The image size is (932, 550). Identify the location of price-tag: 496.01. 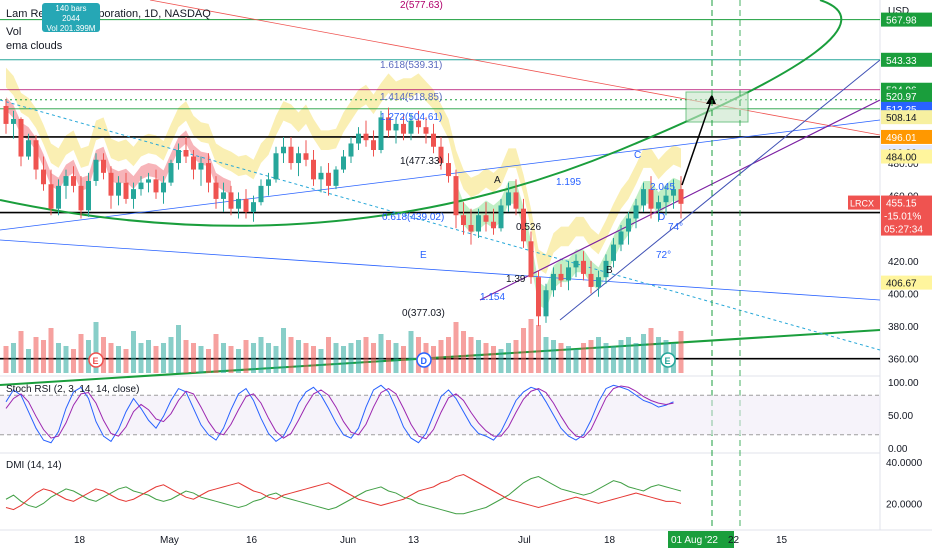
(906, 136).